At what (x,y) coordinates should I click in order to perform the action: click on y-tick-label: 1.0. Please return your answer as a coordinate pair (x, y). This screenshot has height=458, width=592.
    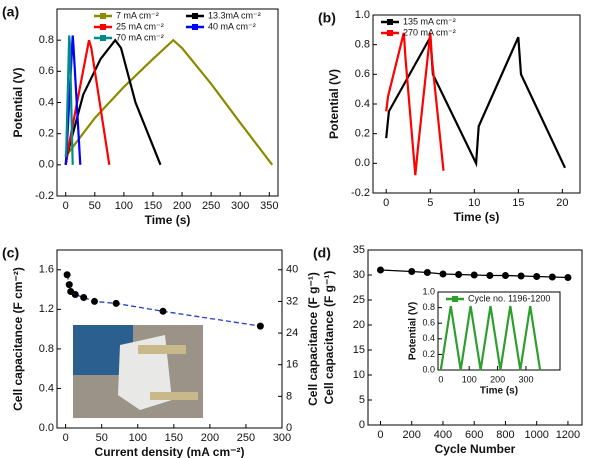
    Looking at the image, I should click on (428, 291).